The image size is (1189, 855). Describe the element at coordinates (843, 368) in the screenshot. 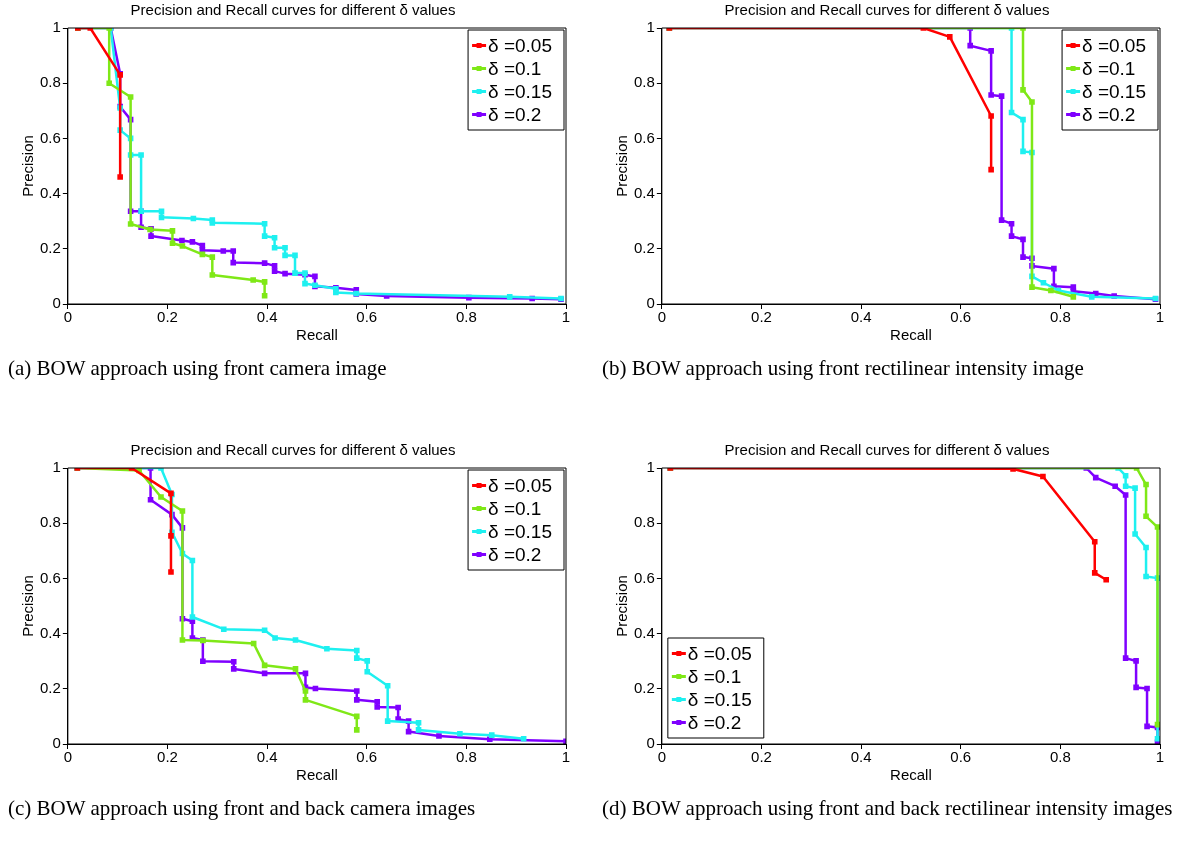

I see `text: (b) BOW approach using front rectilinear intensity image` at that location.